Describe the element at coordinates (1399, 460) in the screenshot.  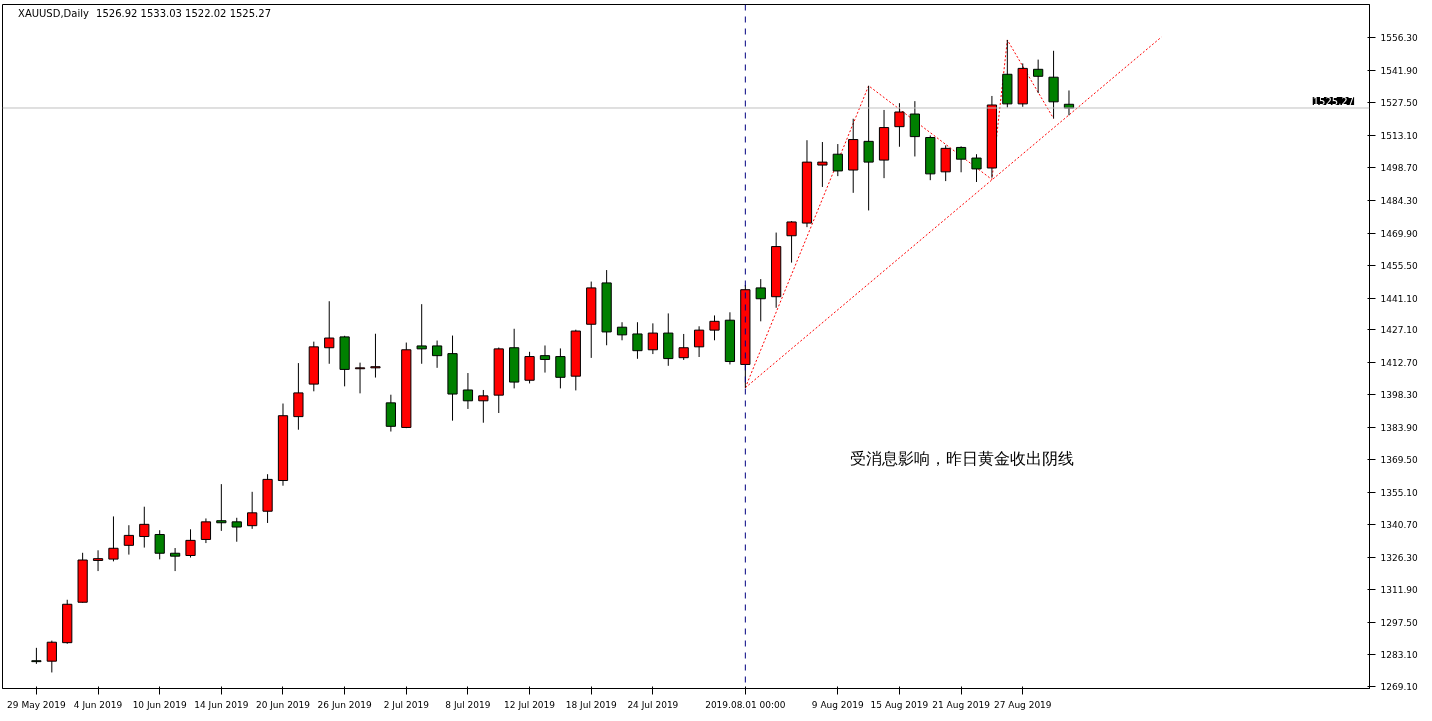
I see `y-tick-label: 1369.50` at that location.